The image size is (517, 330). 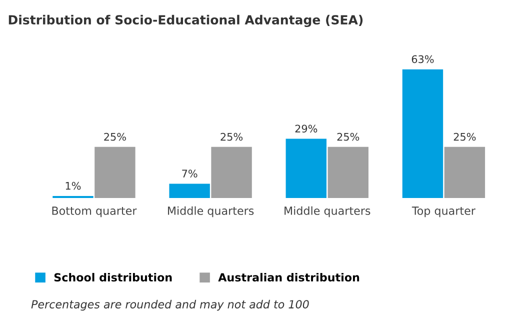 What do you see at coordinates (113, 277) in the screenshot?
I see `legend-label: School distribution` at bounding box center [113, 277].